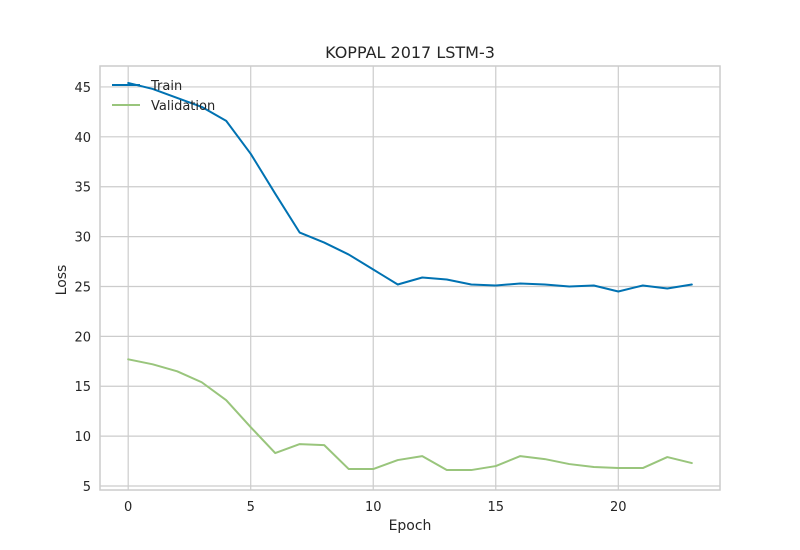 The height and width of the screenshot is (550, 800). Describe the element at coordinates (82, 138) in the screenshot. I see `y-tick-label: 40` at that location.